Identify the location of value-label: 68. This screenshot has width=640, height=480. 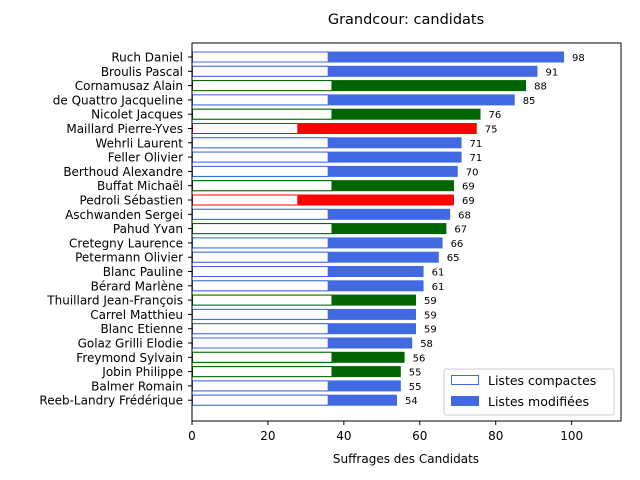
(464, 215).